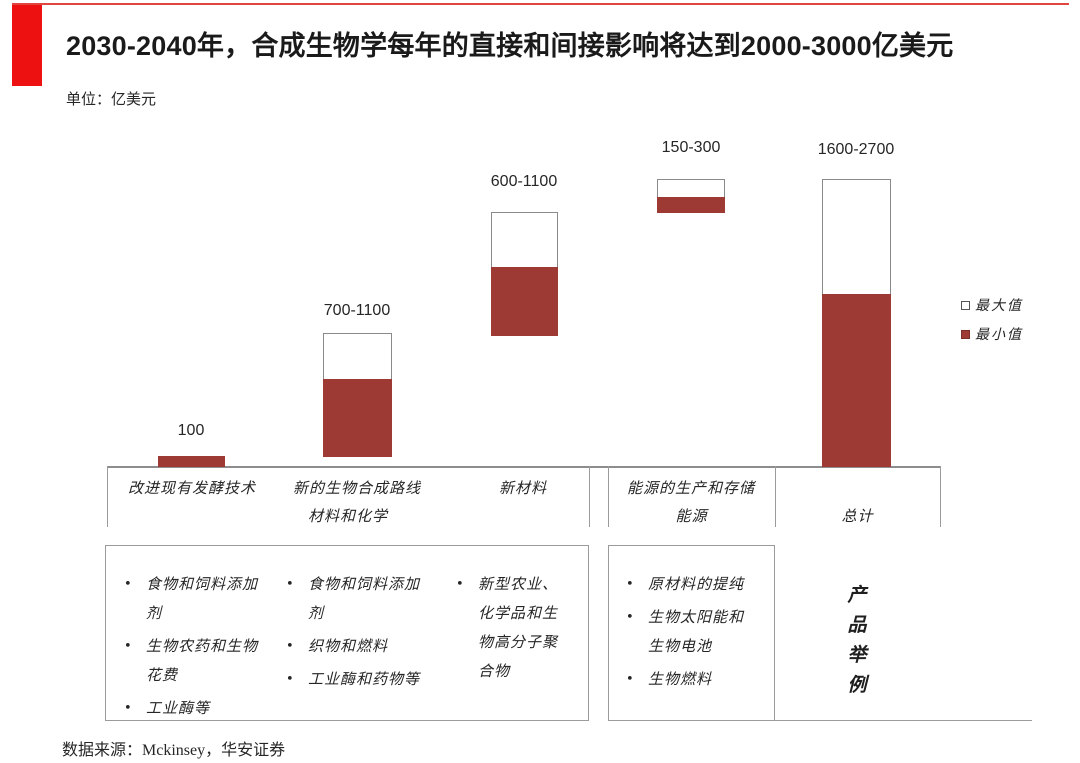 This screenshot has width=1080, height=763. What do you see at coordinates (857, 516) in the screenshot?
I see `axis-group-label: 总计` at bounding box center [857, 516].